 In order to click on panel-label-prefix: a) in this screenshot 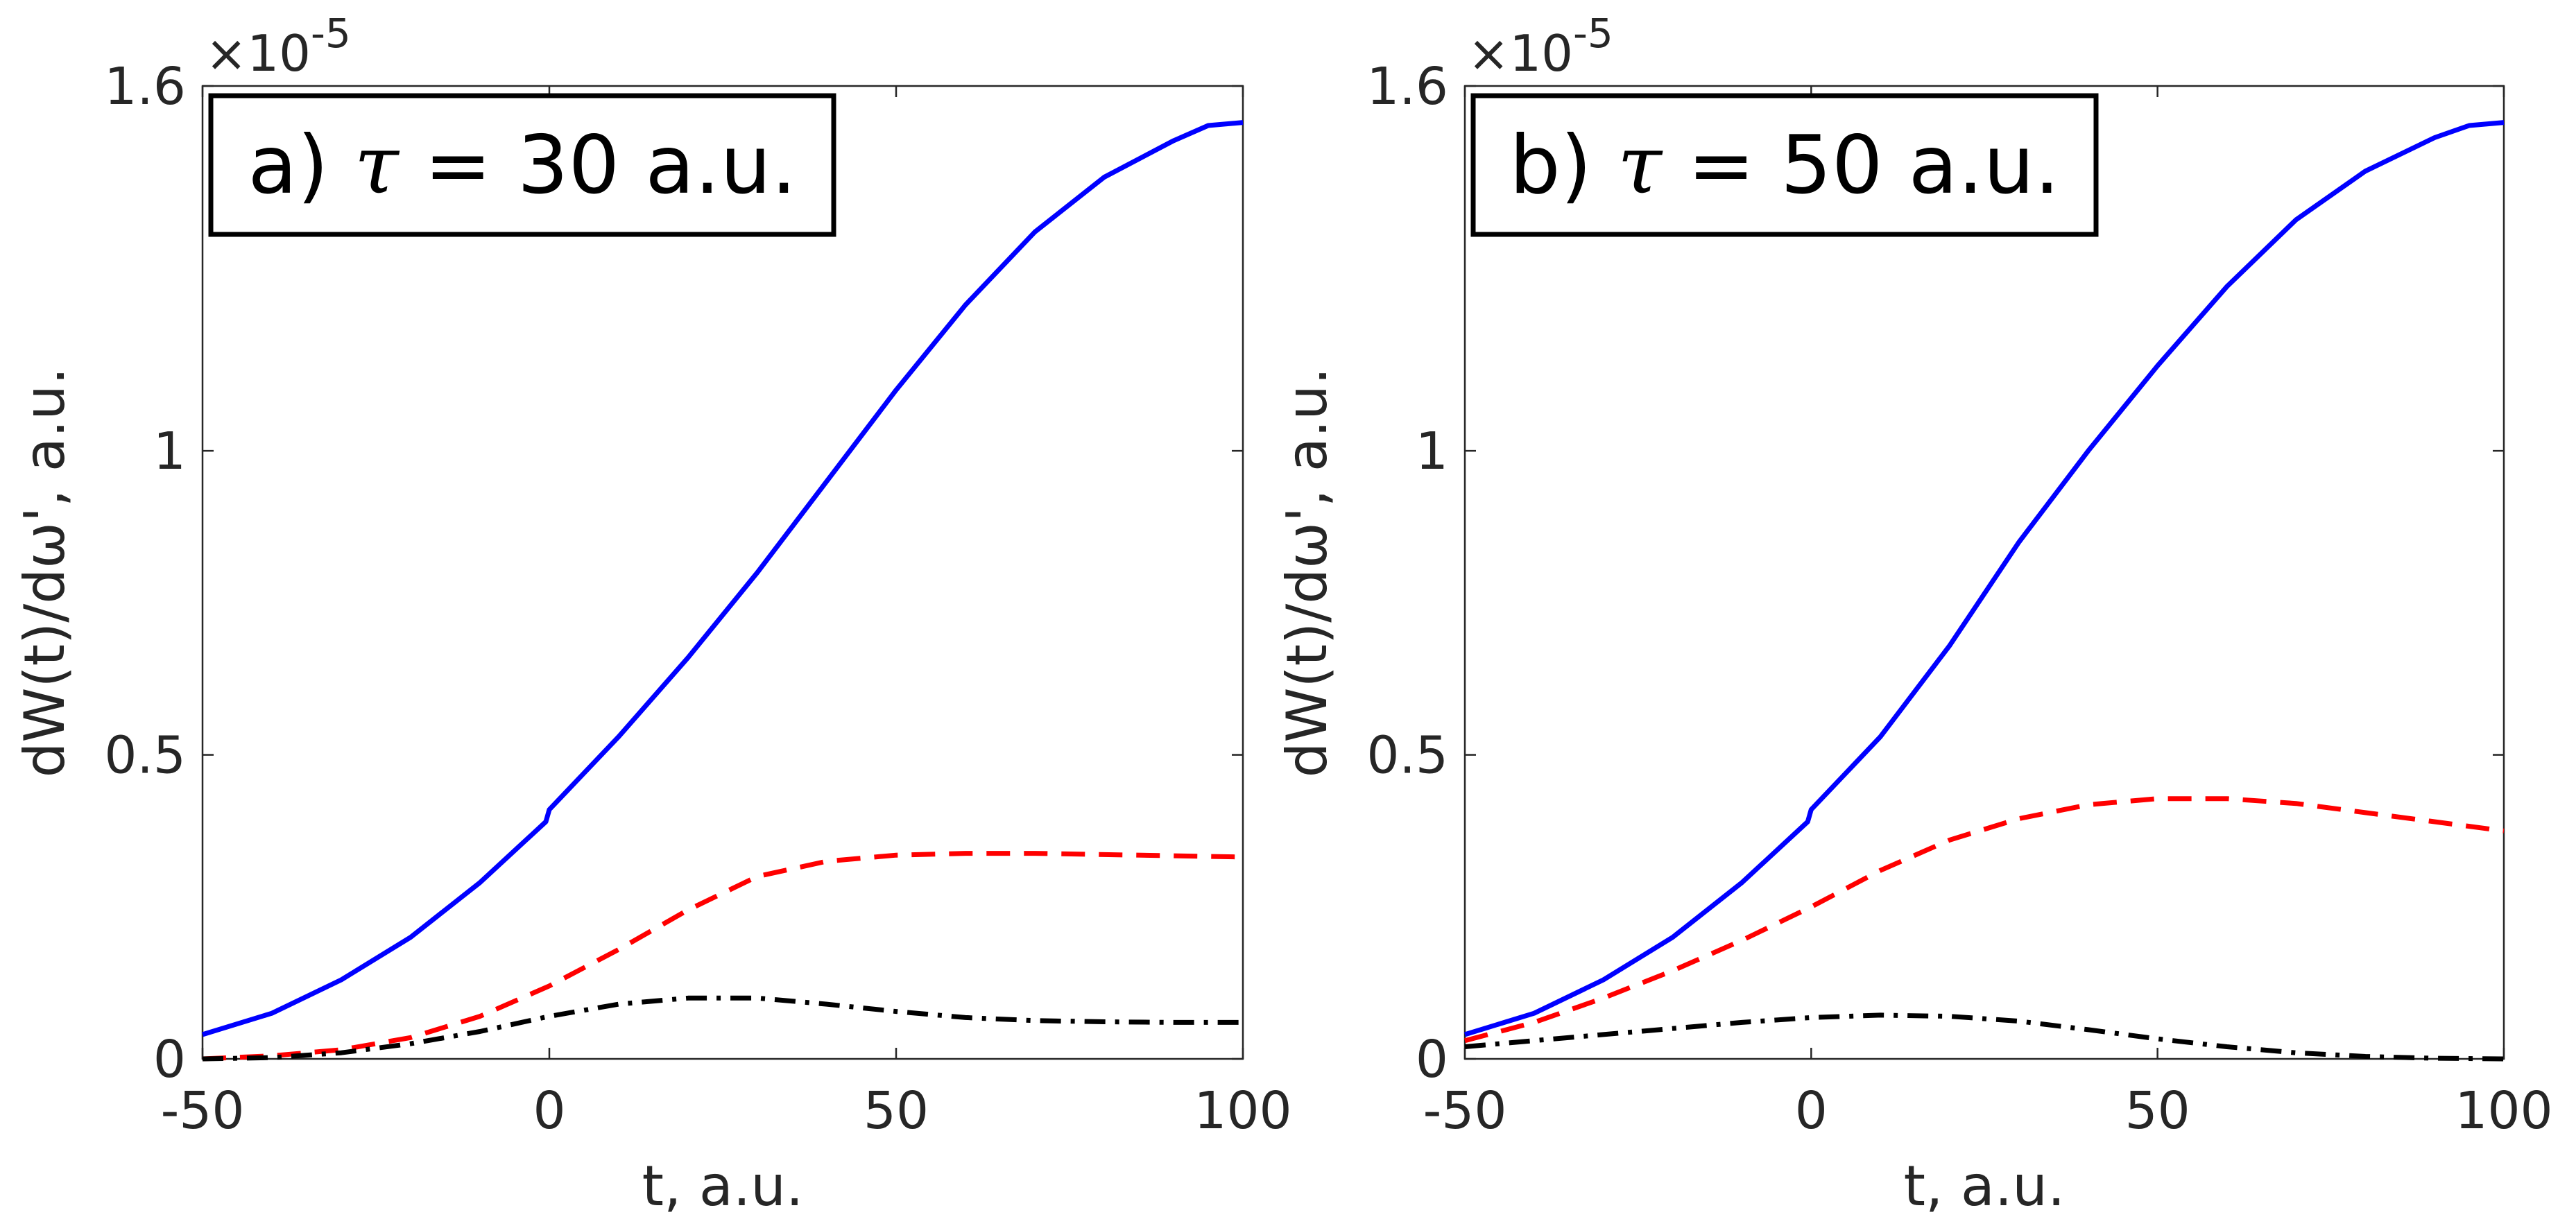, I will do `click(301, 165)`.